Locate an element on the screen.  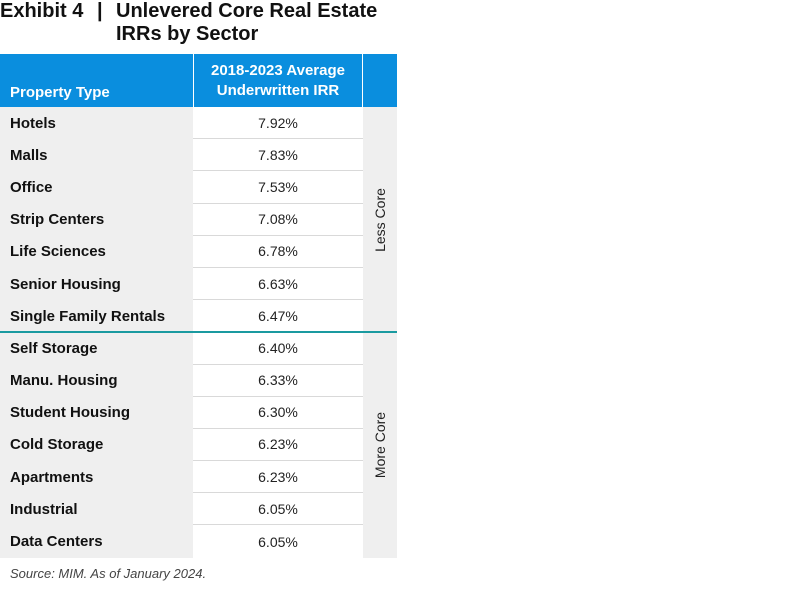
property-type-cell: Life Sciences is located at coordinates (96, 251).